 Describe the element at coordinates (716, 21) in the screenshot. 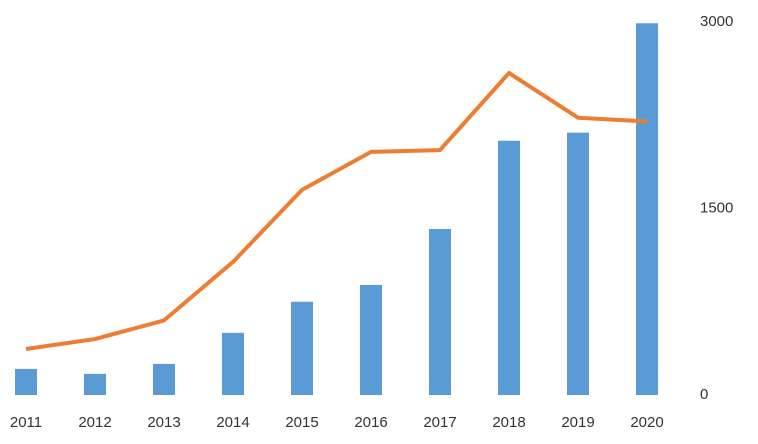

I see `y-tick-label: 3000` at that location.